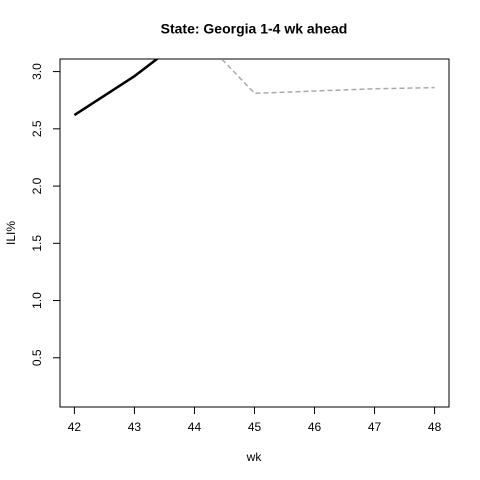 Image resolution: width=480 pixels, height=480 pixels. What do you see at coordinates (37, 243) in the screenshot?
I see `y-tick-label: 1.5` at bounding box center [37, 243].